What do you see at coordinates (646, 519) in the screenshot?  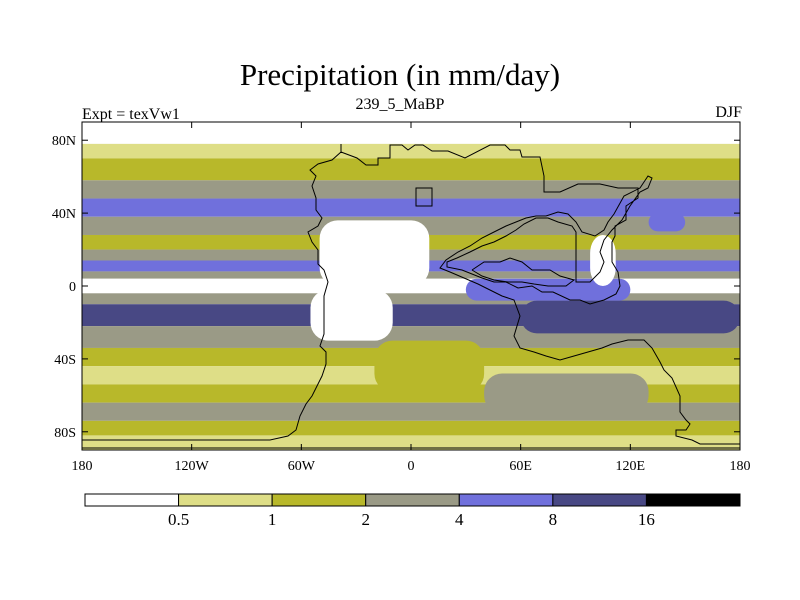 I see `colorbar-label: 16` at bounding box center [646, 519].